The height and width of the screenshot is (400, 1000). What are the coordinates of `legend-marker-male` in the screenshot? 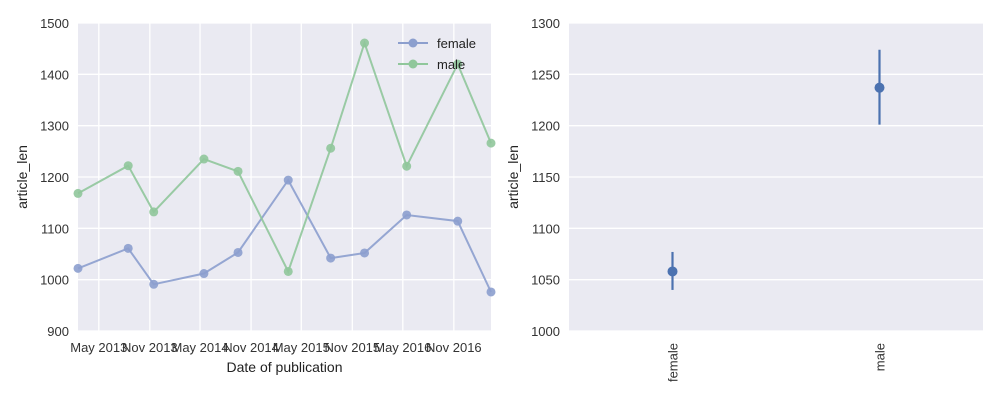 It's located at (413, 64).